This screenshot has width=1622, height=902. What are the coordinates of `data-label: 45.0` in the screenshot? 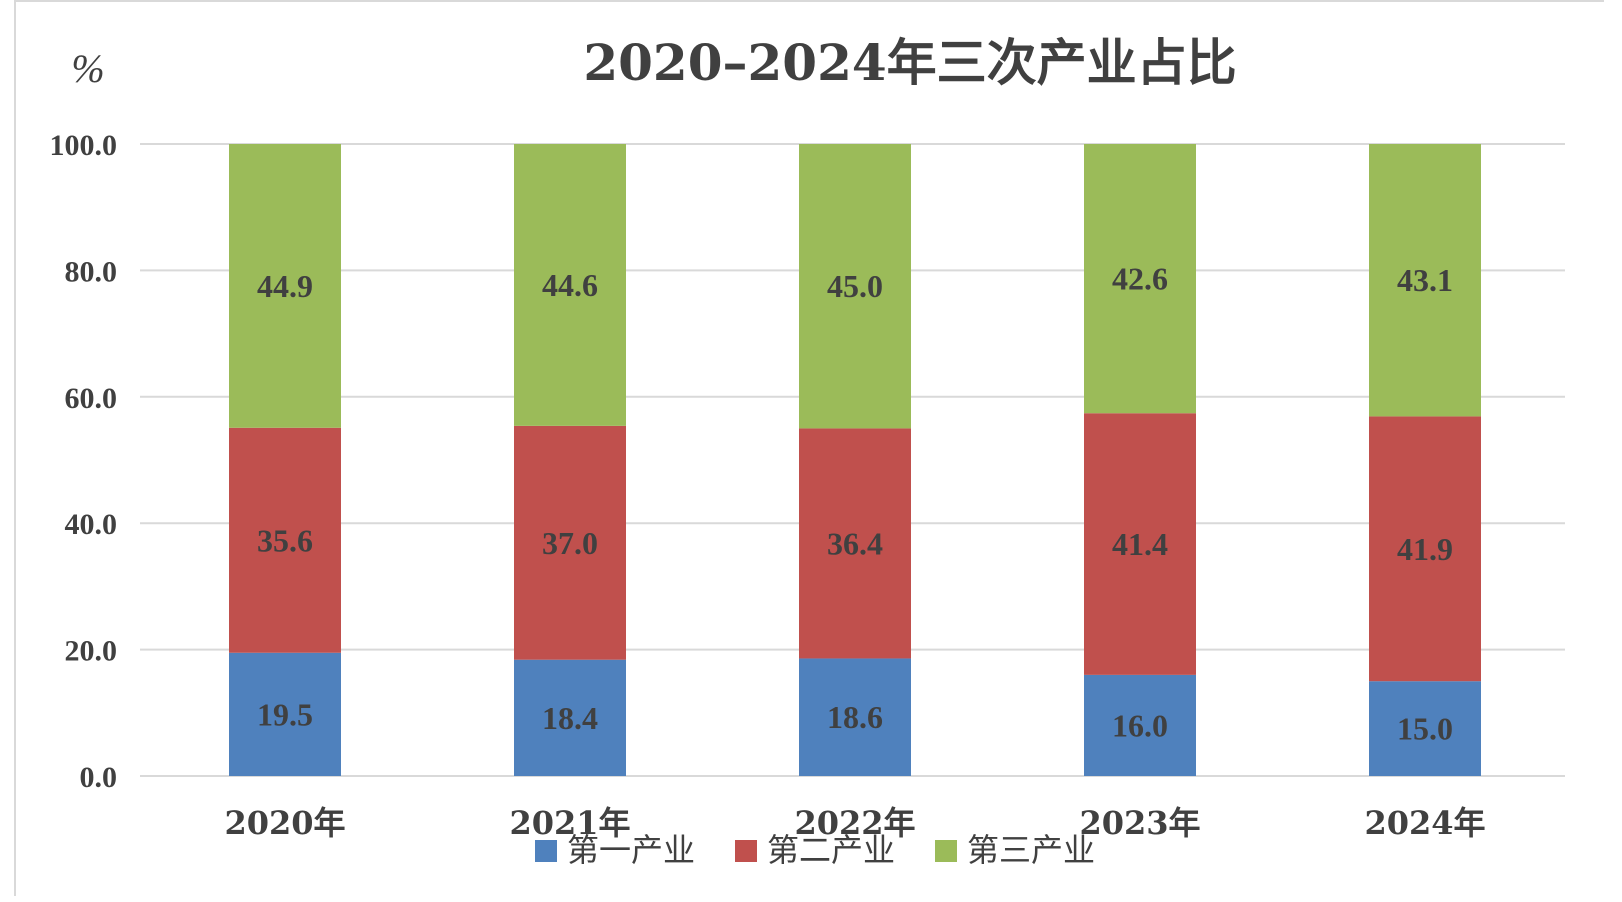 It's located at (855, 286).